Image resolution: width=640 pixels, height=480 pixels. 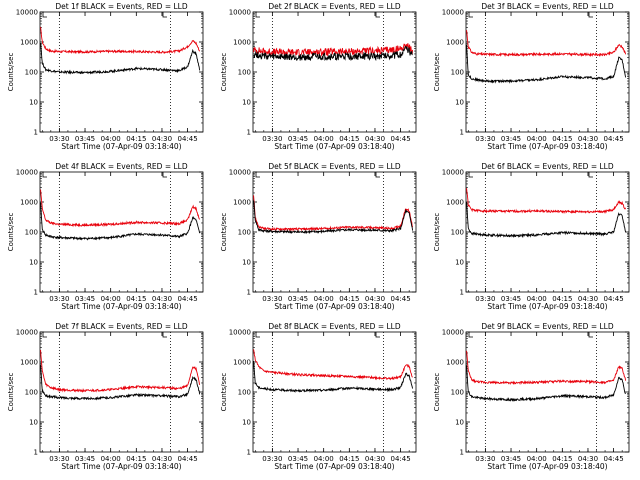 What do you see at coordinates (121, 6) in the screenshot?
I see `panel-title: Det 1f BLACK = Events, RED = LLD` at bounding box center [121, 6].